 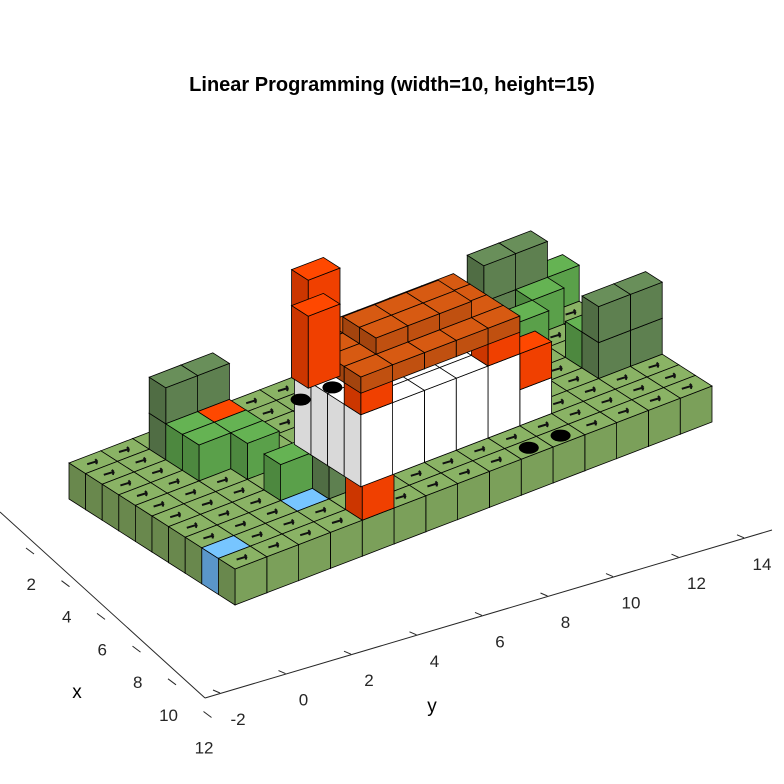 I want to click on x-tick-label: 4, so click(x=66, y=617).